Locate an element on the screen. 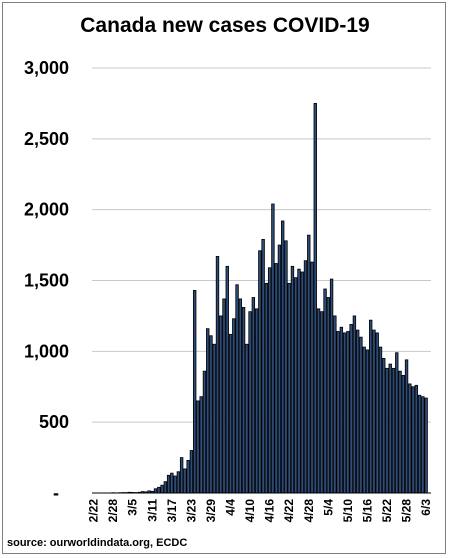 The height and width of the screenshot is (558, 450). y-tick-label: 2,500 is located at coordinates (46, 139).